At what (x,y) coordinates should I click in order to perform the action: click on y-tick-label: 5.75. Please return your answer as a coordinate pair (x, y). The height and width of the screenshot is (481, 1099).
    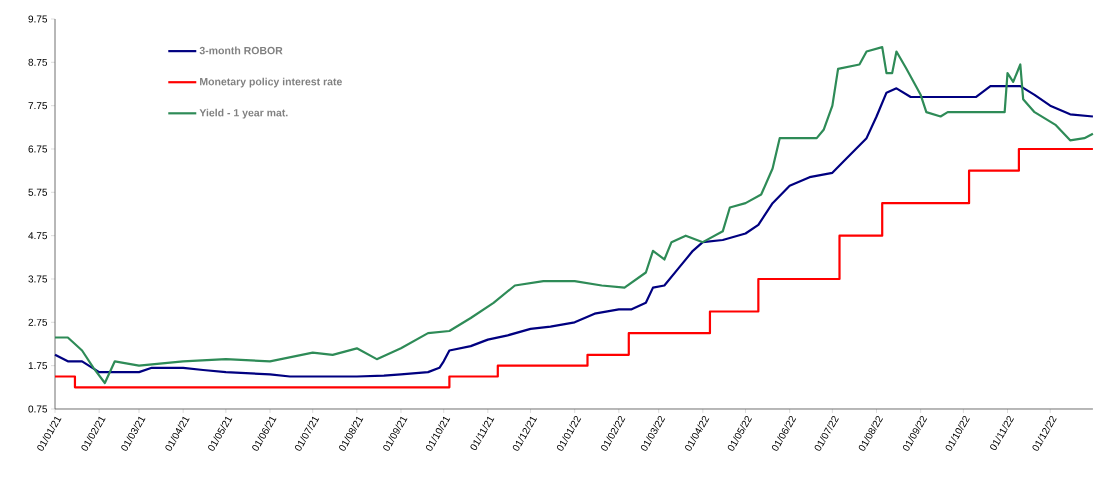
    Looking at the image, I should click on (38, 192).